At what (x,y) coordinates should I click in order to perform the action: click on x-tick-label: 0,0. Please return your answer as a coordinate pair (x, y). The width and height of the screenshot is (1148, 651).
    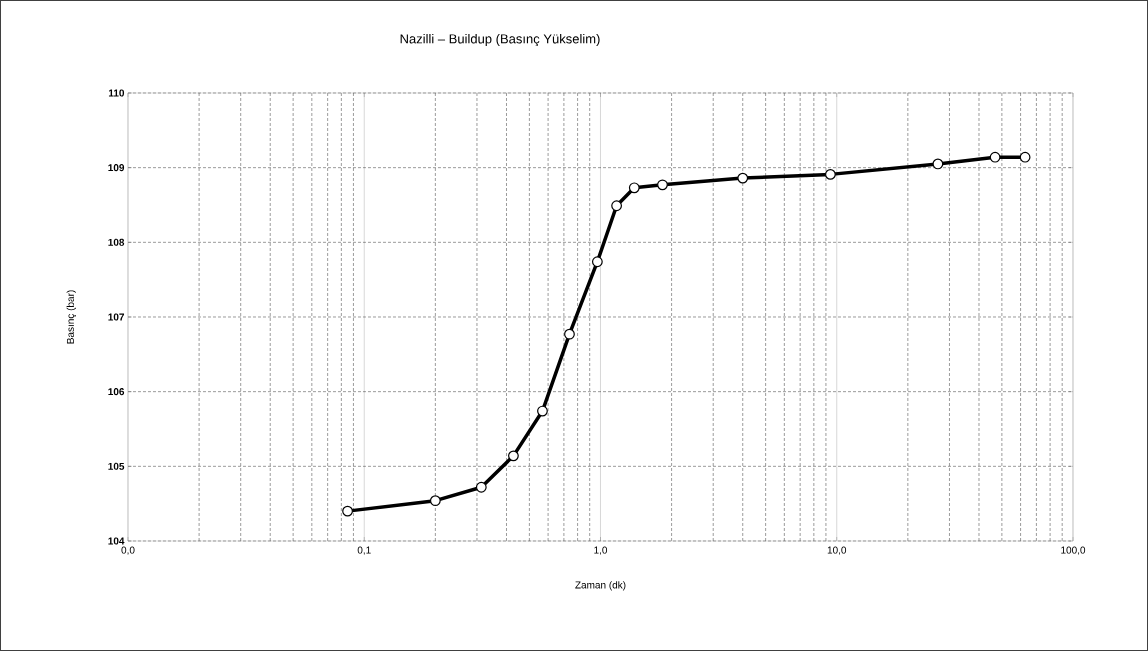
    Looking at the image, I should click on (128, 550).